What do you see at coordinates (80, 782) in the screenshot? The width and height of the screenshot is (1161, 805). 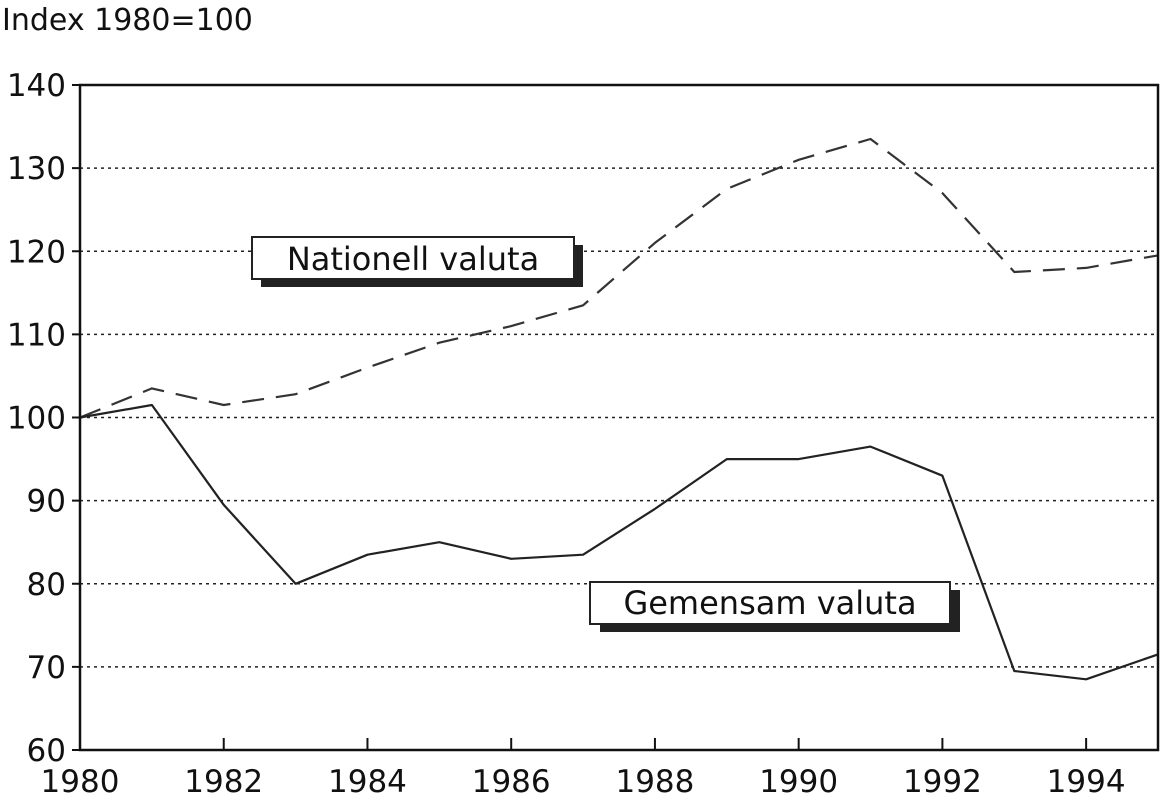 I see `x-tick-label: 1980` at bounding box center [80, 782].